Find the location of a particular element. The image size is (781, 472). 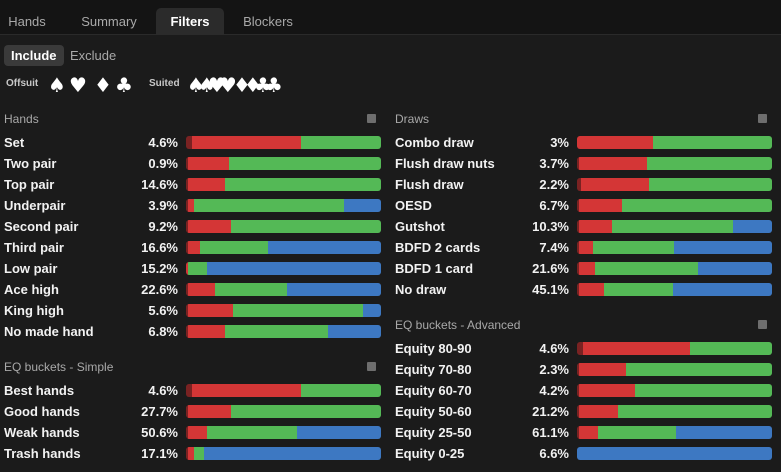

filter-row-percent: 4.2% is located at coordinates (554, 390).